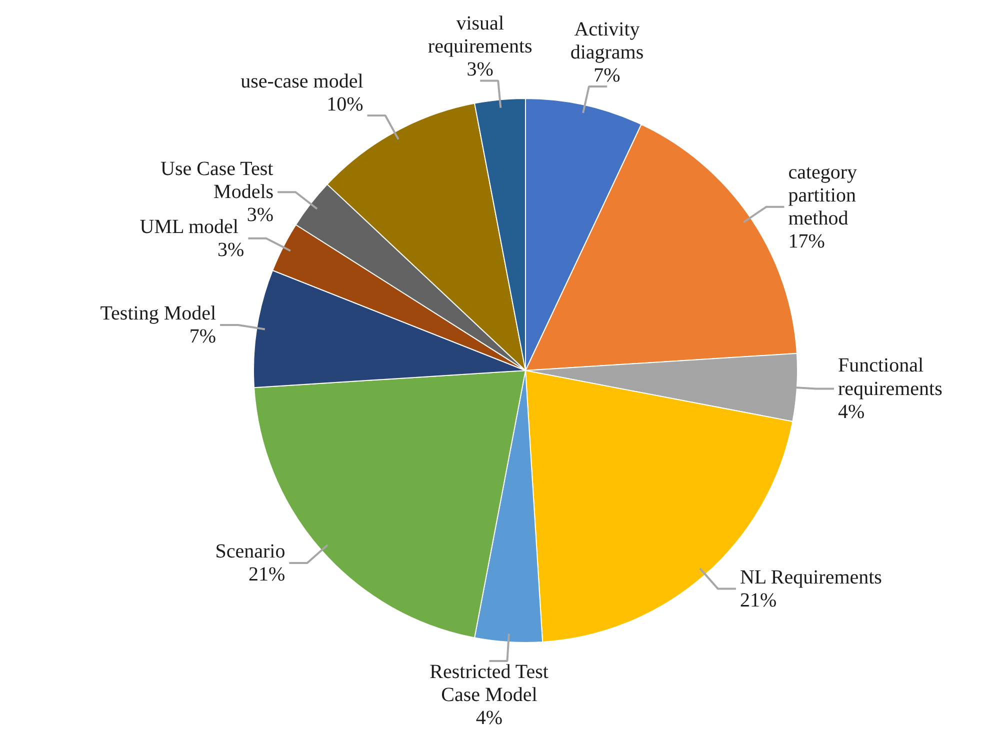  I want to click on slice-label: Restricted Test Case Model, so click(489, 683).